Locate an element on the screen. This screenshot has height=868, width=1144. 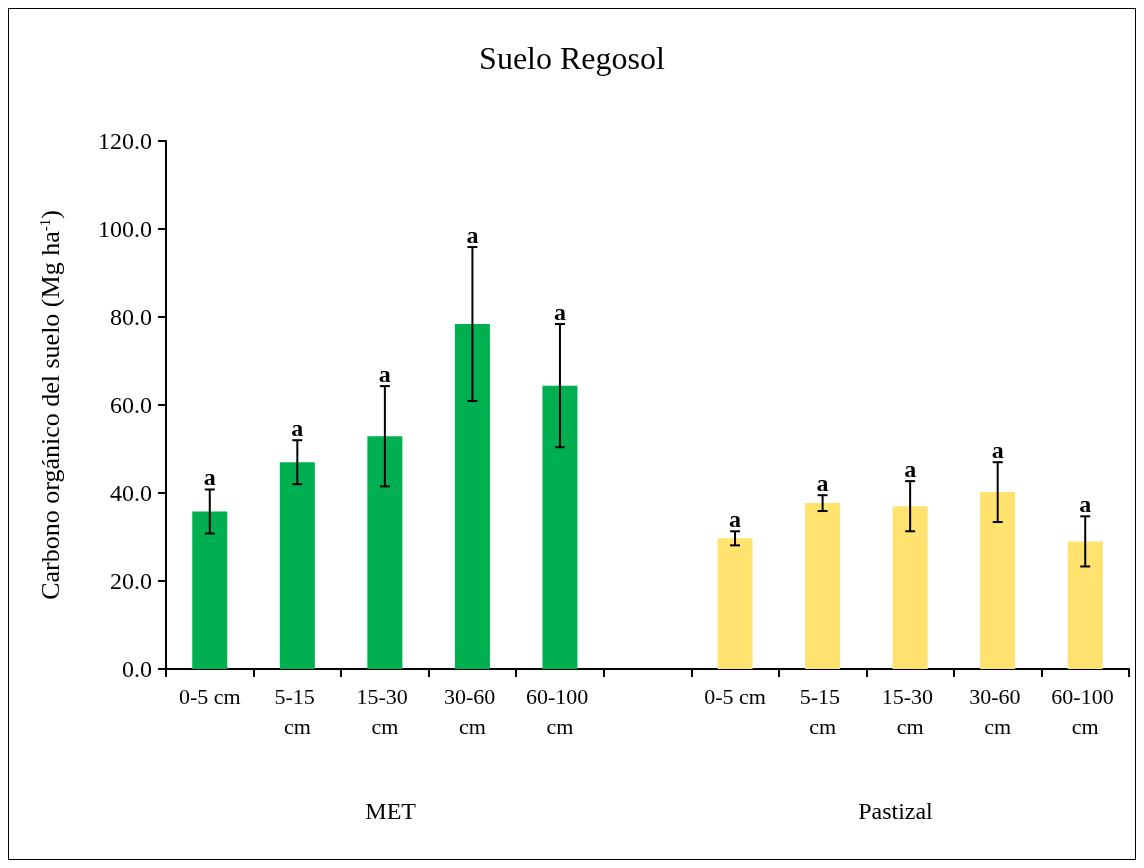
y-tick-label: 40.0 is located at coordinates (131, 493).